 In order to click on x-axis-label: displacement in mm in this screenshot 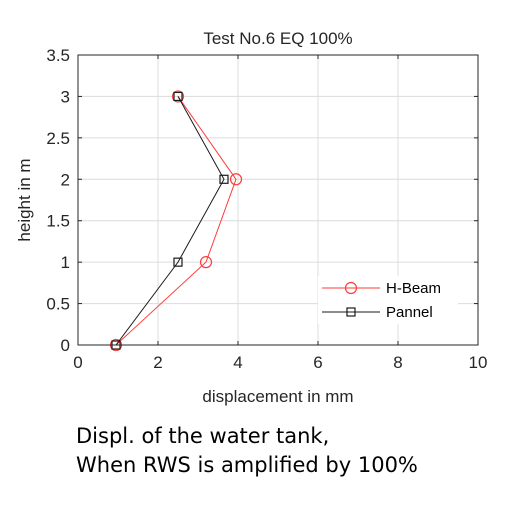, I will do `click(277, 396)`.